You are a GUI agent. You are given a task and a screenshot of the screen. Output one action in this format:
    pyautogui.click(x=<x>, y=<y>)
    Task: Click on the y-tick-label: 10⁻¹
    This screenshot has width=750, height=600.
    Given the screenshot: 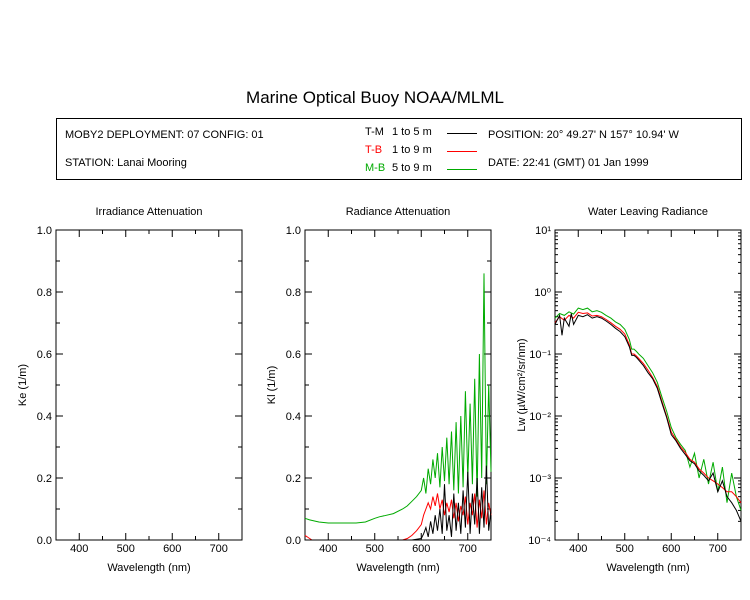 What is the action you would take?
    pyautogui.click(x=540, y=355)
    